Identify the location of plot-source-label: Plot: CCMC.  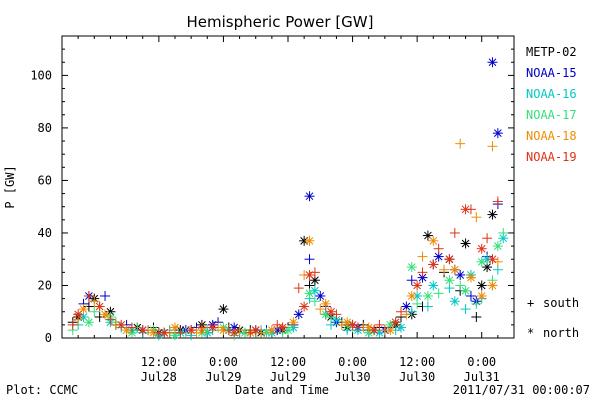
(42, 390).